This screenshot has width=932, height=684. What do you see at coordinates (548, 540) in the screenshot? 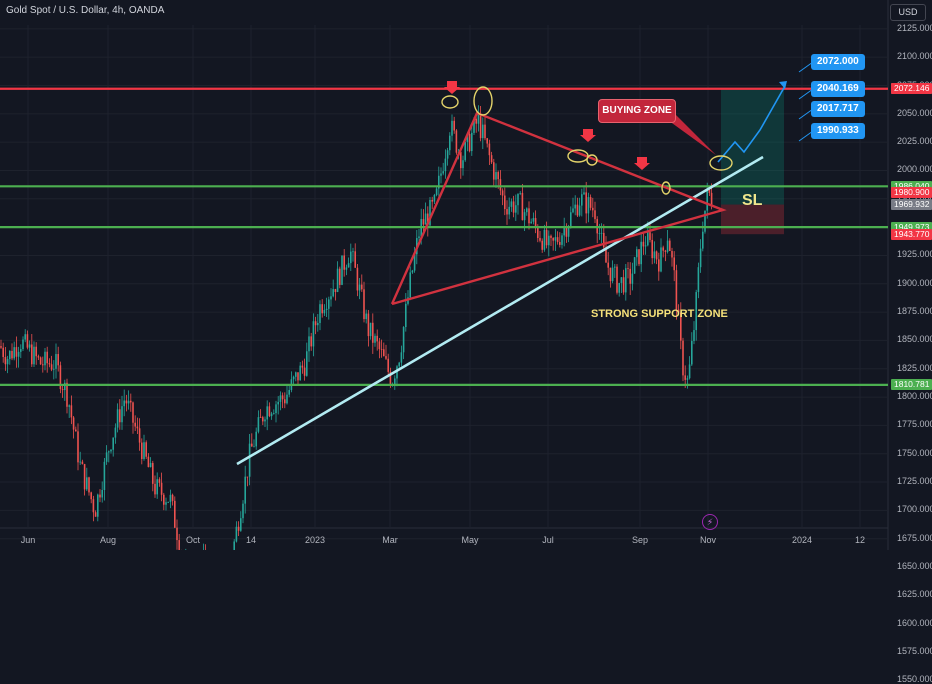
I see `time-tick-label: Jul` at bounding box center [548, 540].